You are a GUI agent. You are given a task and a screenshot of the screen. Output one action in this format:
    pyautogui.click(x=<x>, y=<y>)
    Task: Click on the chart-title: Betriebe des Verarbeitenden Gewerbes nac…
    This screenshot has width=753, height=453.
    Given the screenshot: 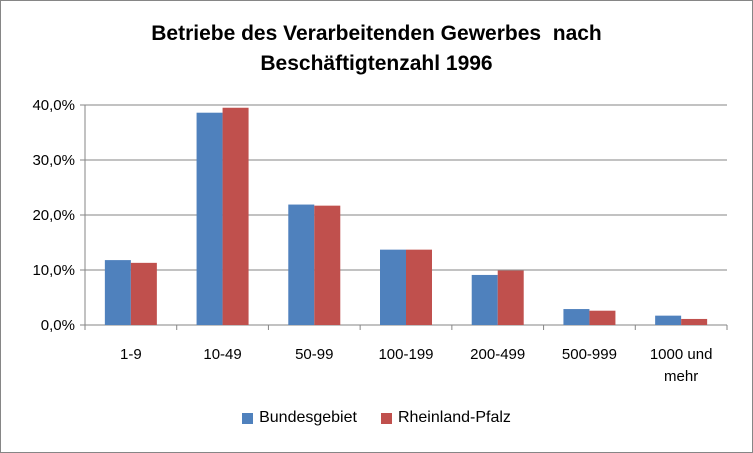 What is the action you would take?
    pyautogui.click(x=376, y=49)
    